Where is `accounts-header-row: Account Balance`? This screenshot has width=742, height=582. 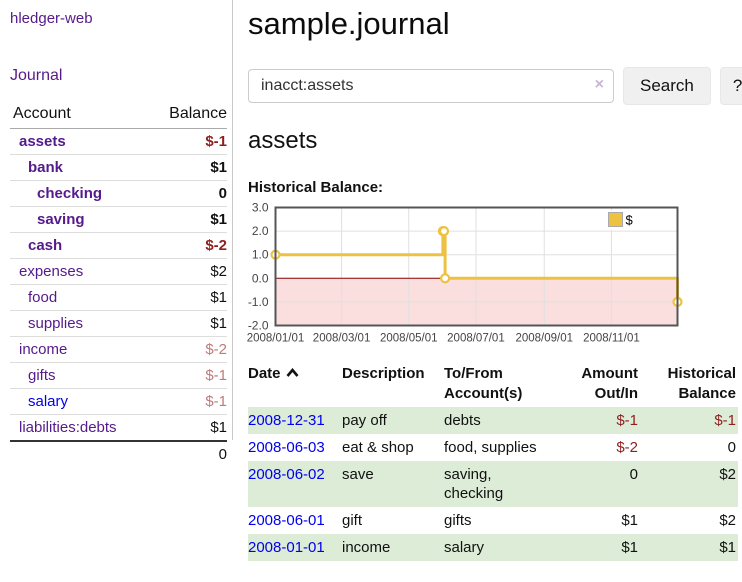 accounts-header-row: Account Balance is located at coordinates (118, 116).